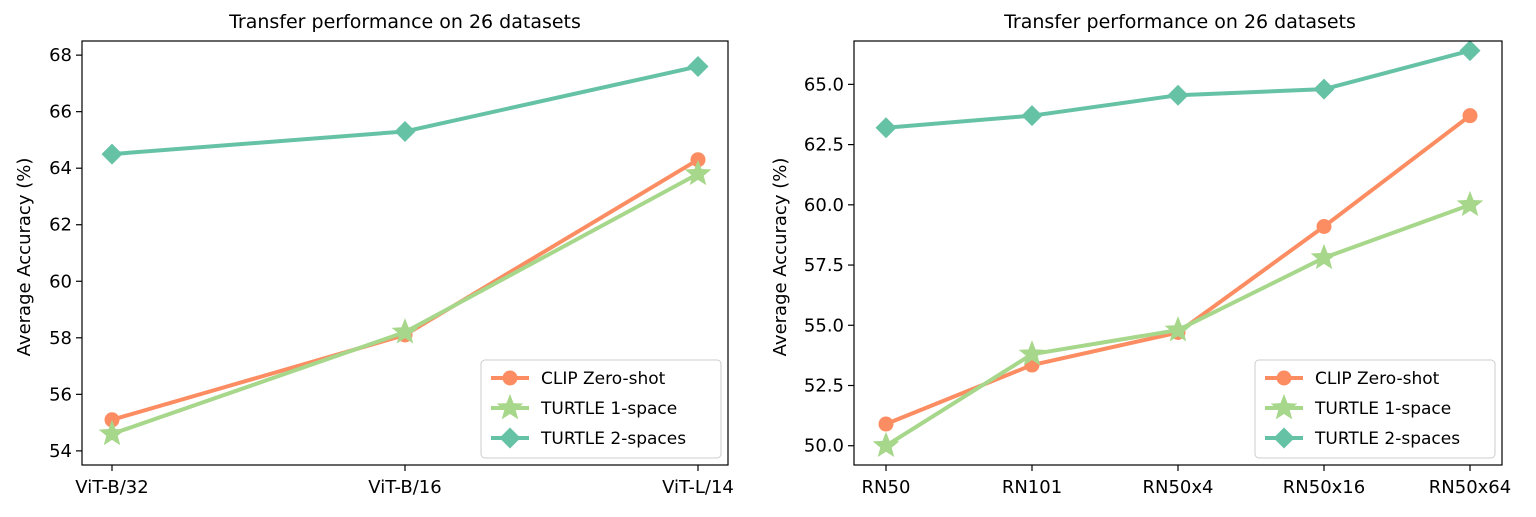 This screenshot has width=1536, height=517. Describe the element at coordinates (1324, 487) in the screenshot. I see `x-tick-label: RN50x16` at that location.